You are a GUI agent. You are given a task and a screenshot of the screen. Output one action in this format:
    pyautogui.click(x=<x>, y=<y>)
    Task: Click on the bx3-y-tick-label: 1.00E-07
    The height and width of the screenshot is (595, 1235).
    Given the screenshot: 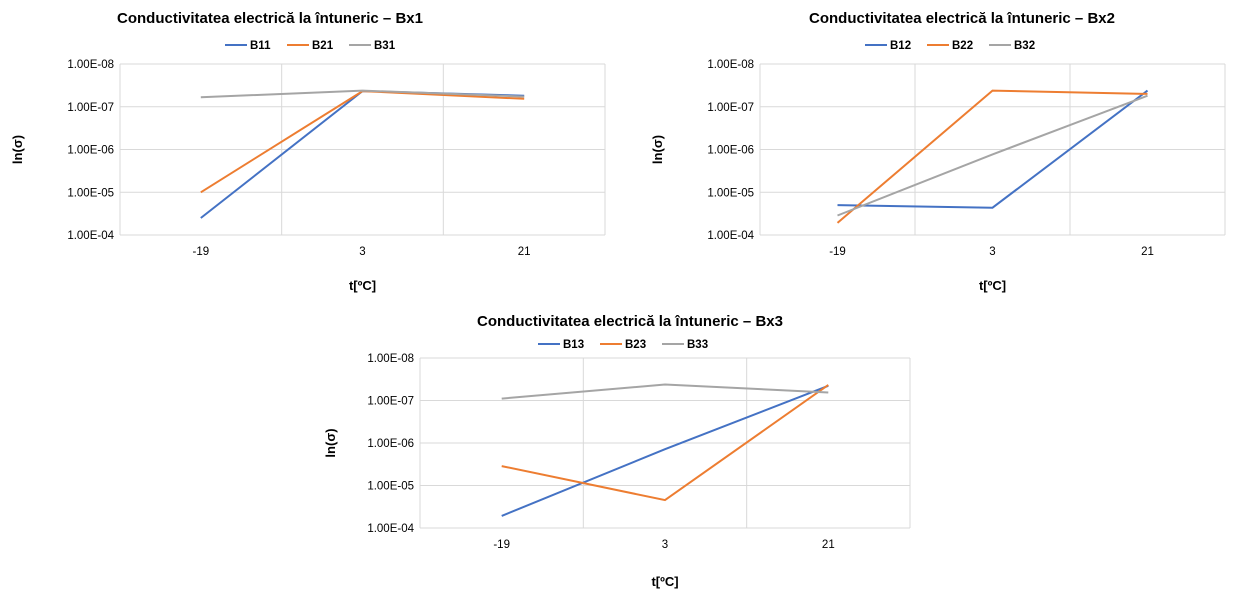 What is the action you would take?
    pyautogui.click(x=390, y=402)
    